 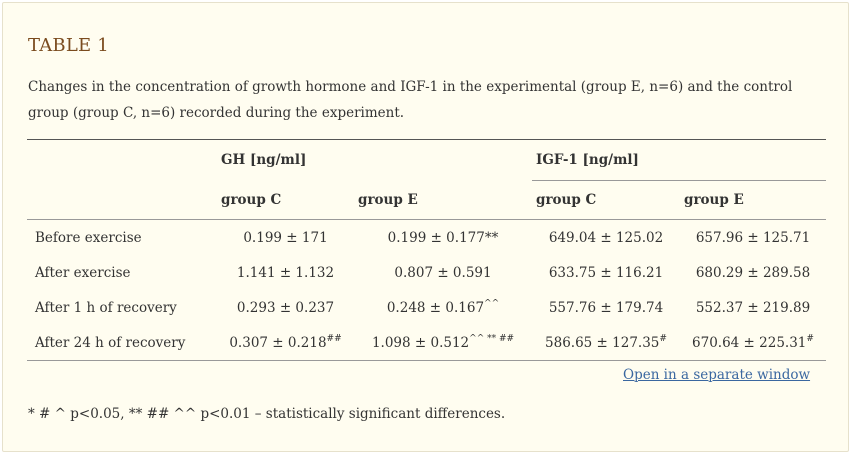 I want to click on igf-group-e-value: 552.37 ± 219.89, so click(x=753, y=307).